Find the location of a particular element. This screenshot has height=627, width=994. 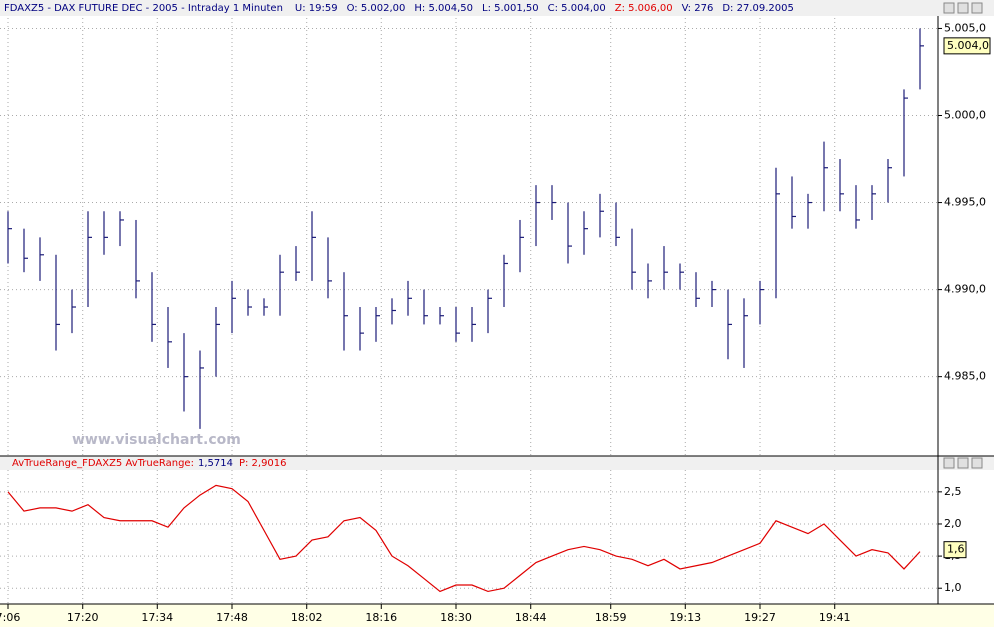

x-tick-label: 18:16 is located at coordinates (381, 617).